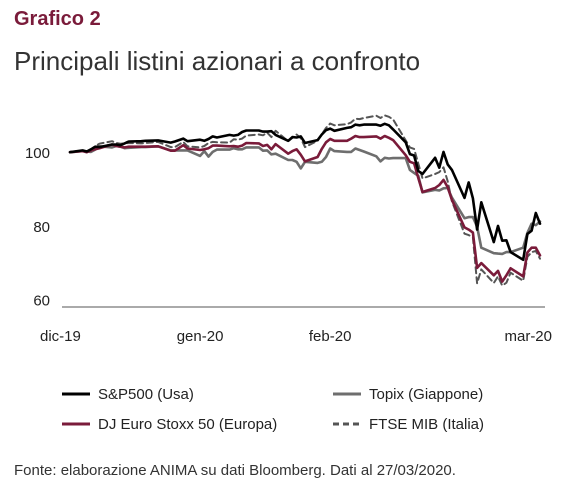 The height and width of the screenshot is (494, 571). I want to click on y-axis-ticks: 60 80 100, so click(37, 227).